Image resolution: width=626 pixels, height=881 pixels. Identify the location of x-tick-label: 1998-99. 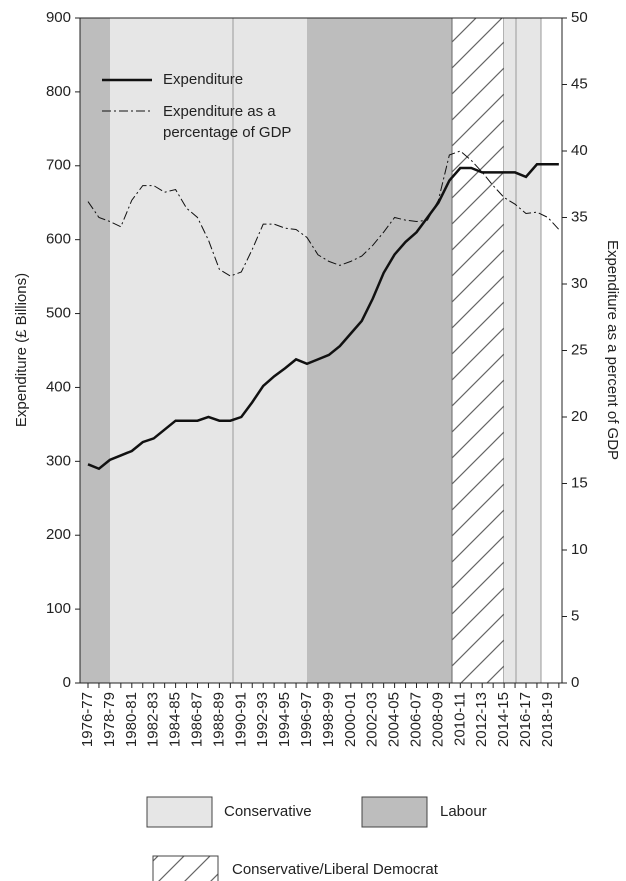
(328, 719).